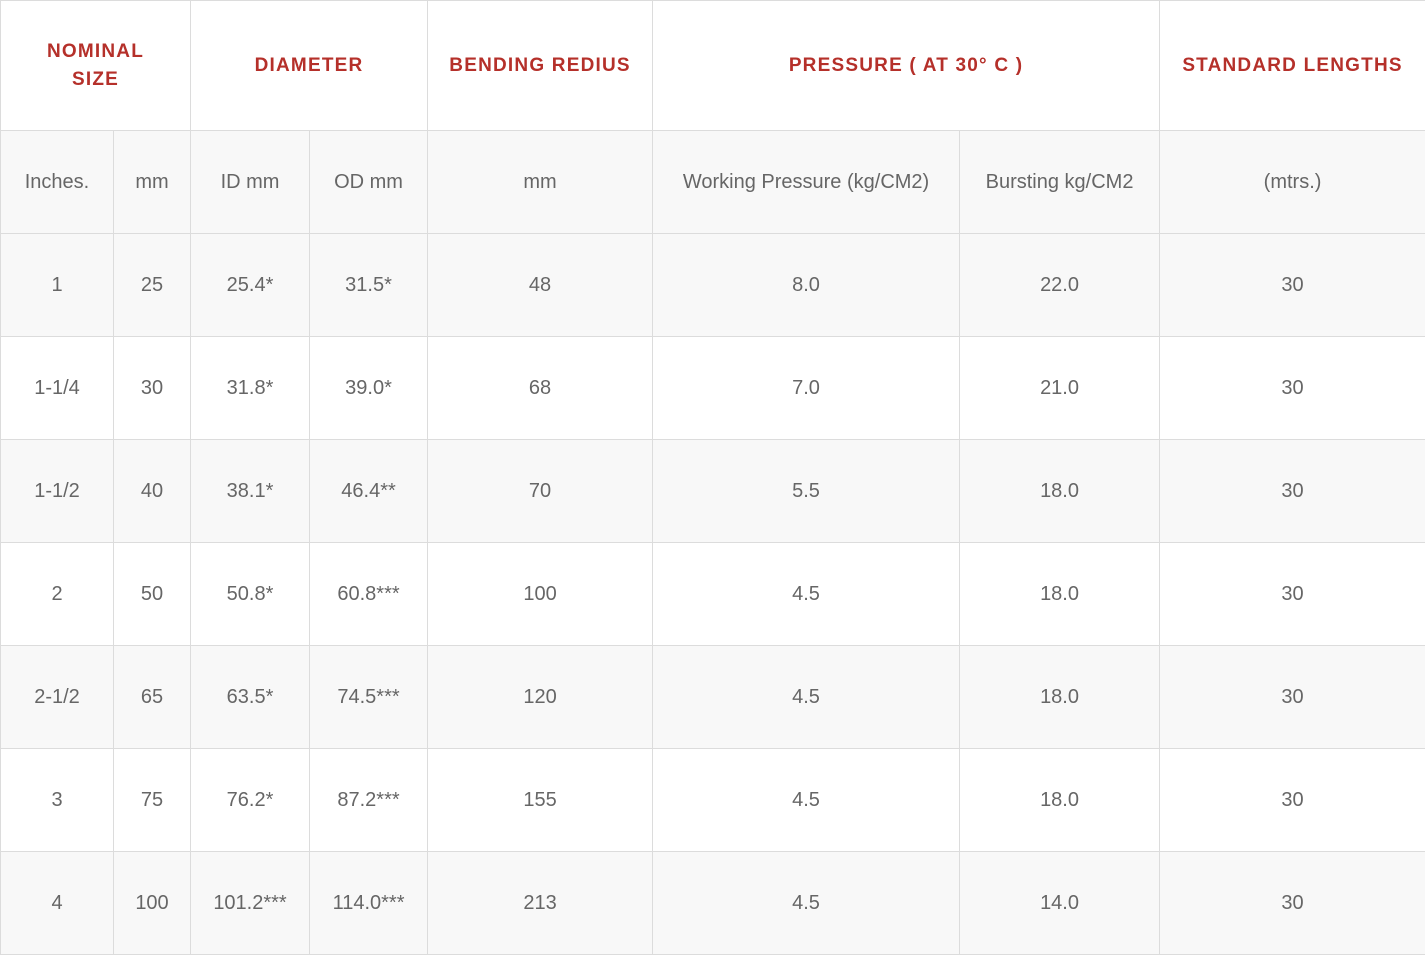  What do you see at coordinates (1060, 182) in the screenshot?
I see `subheader-bursting: Bursting kg/CM2` at bounding box center [1060, 182].